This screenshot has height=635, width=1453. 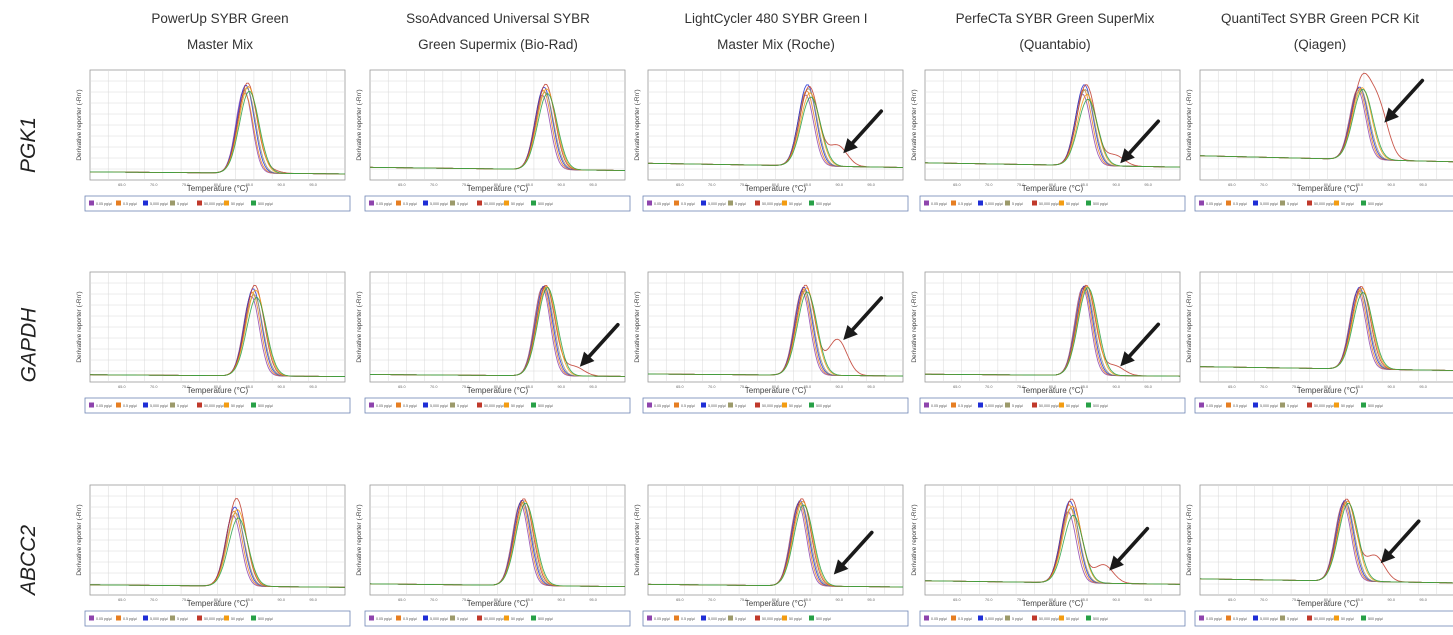 I want to click on column-header-line1: LightCycler 480 SYBR Green I, so click(x=776, y=18).